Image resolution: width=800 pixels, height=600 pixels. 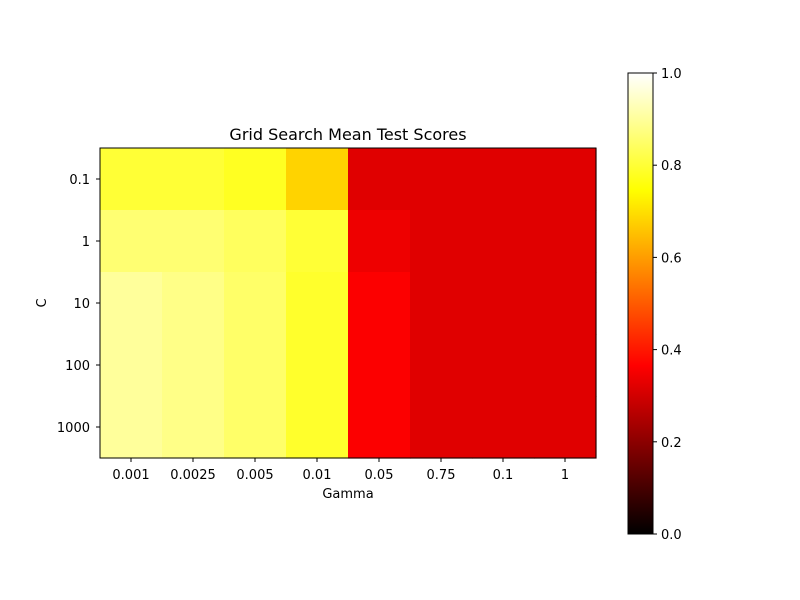 What do you see at coordinates (565, 475) in the screenshot?
I see `x-tick-label: 1` at bounding box center [565, 475].